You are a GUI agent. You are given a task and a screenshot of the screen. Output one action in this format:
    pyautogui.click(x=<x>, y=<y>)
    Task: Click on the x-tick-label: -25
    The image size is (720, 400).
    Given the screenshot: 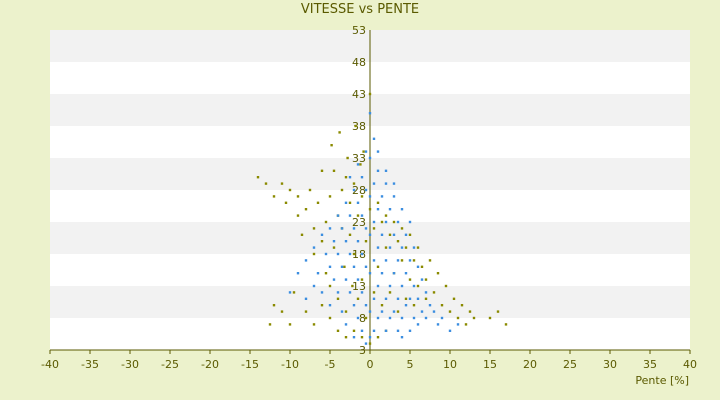 What is the action you would take?
    pyautogui.click(x=170, y=364)
    